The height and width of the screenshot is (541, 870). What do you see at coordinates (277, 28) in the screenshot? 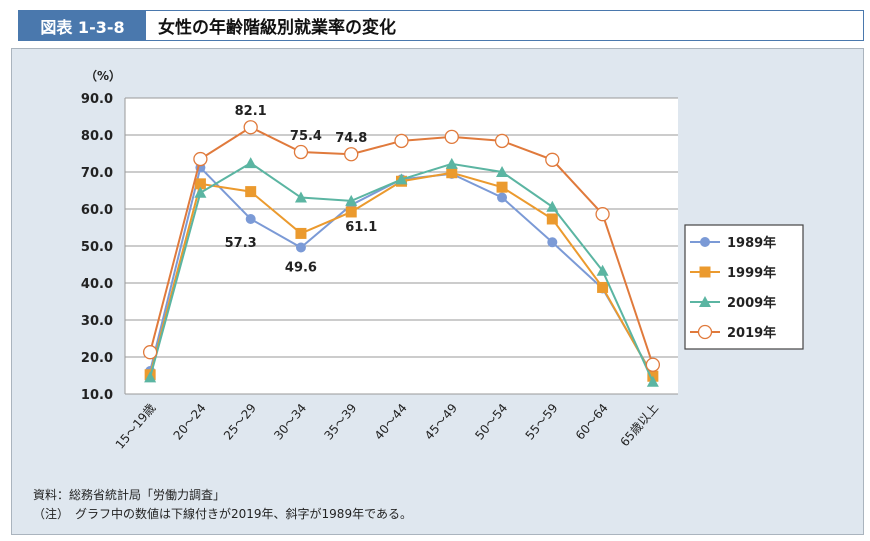
I see `figure-title: 女性の年齢階級別就業率の変化` at bounding box center [277, 28].